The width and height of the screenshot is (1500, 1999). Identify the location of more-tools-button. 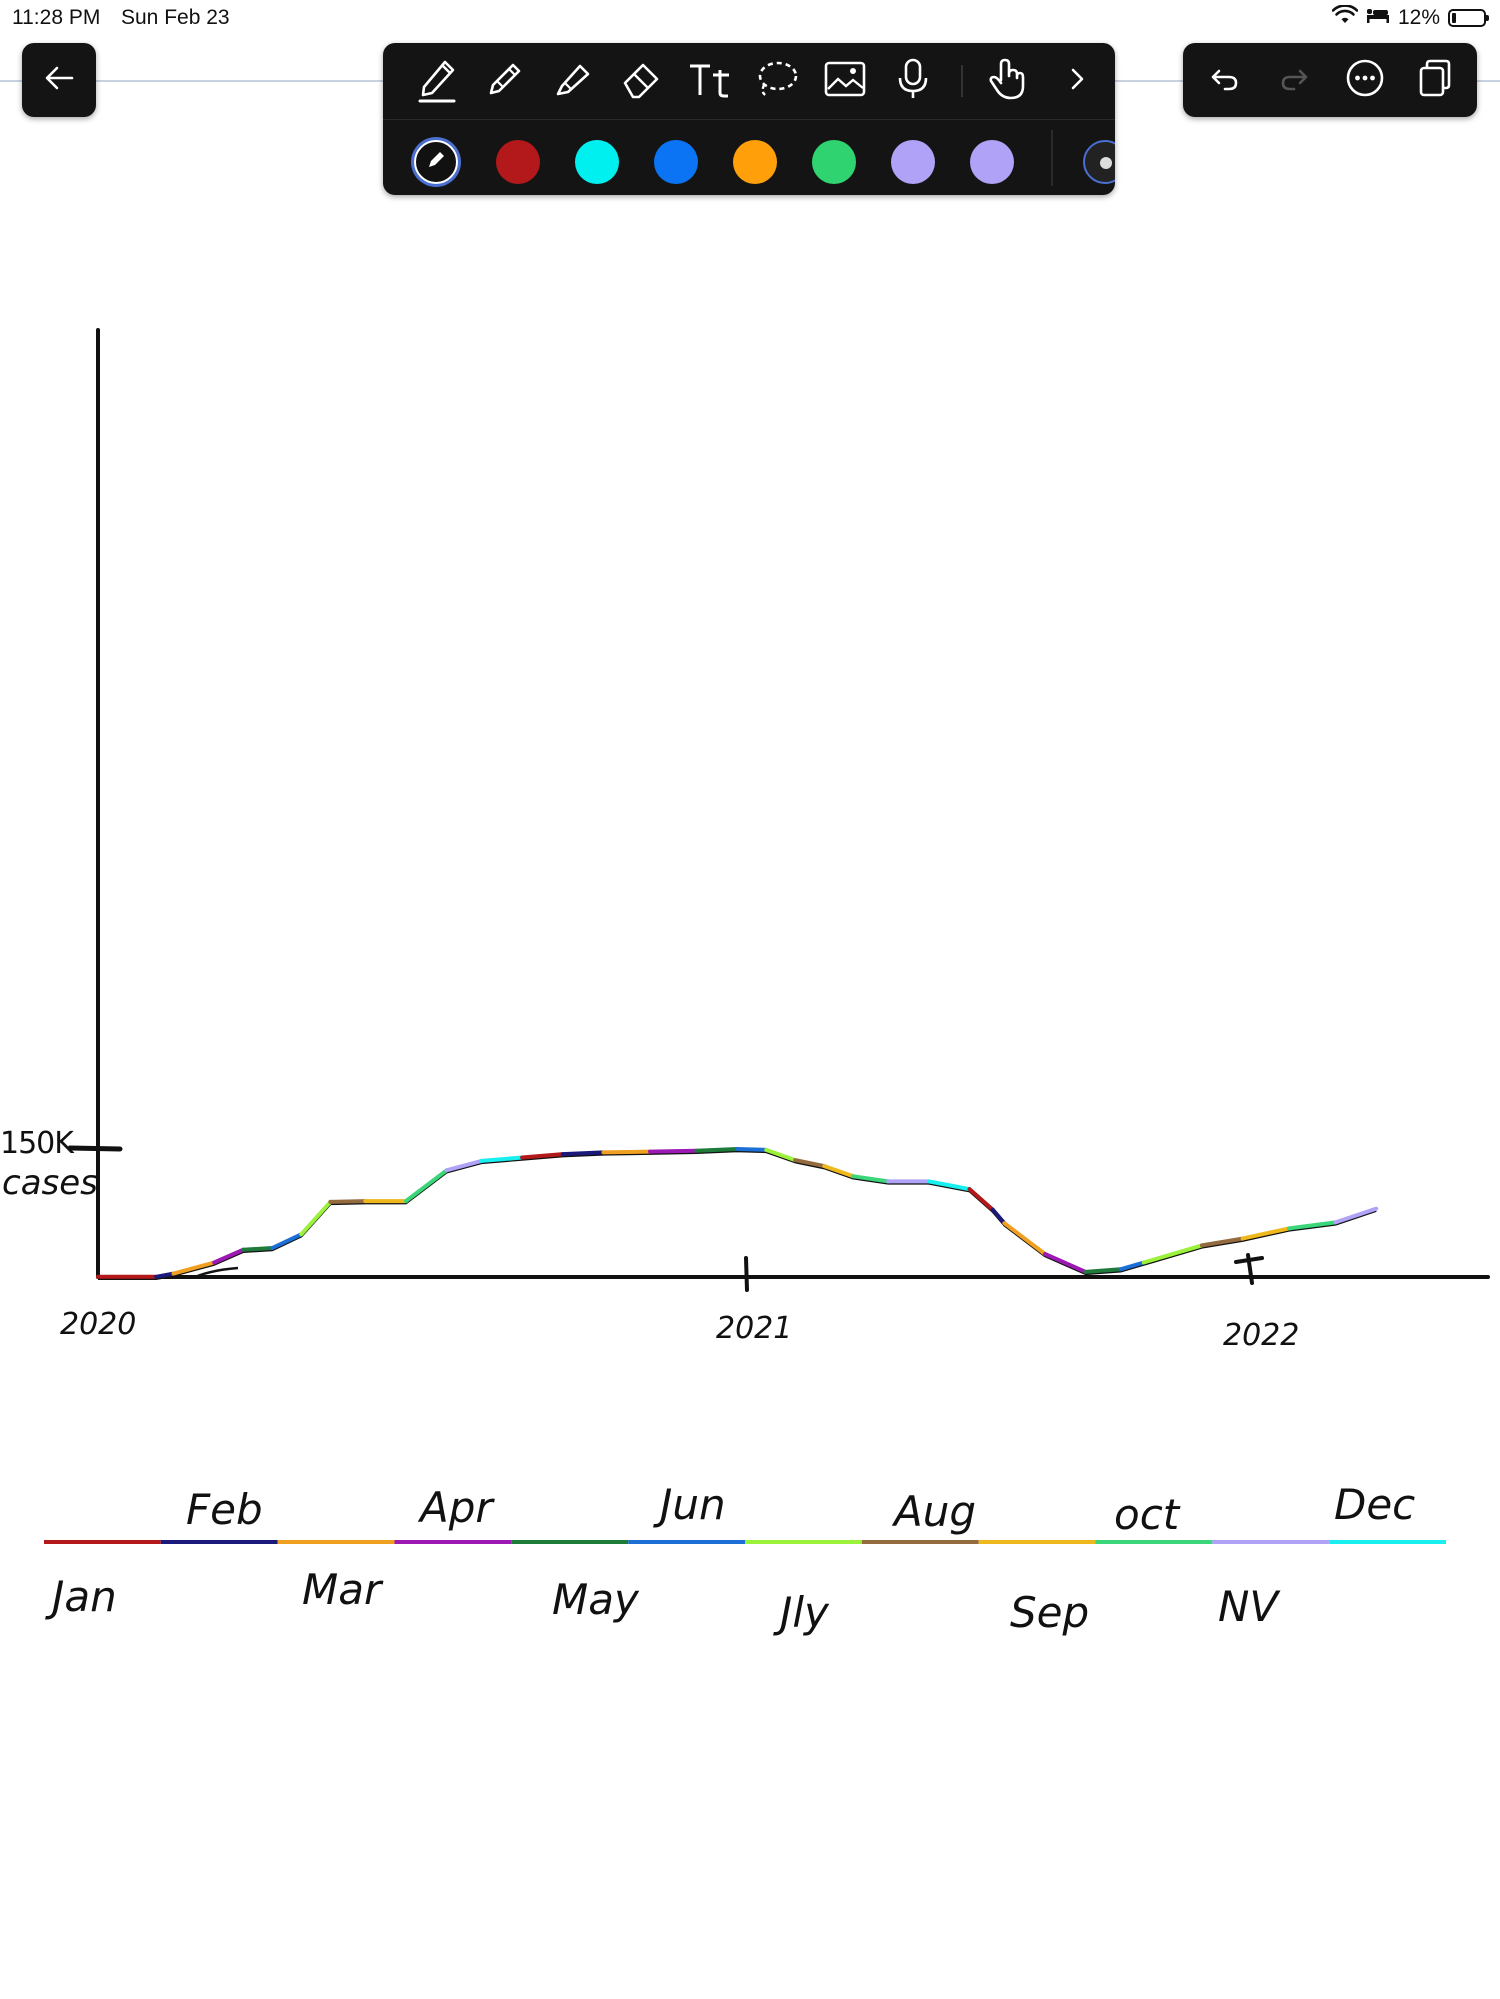
(1077, 81).